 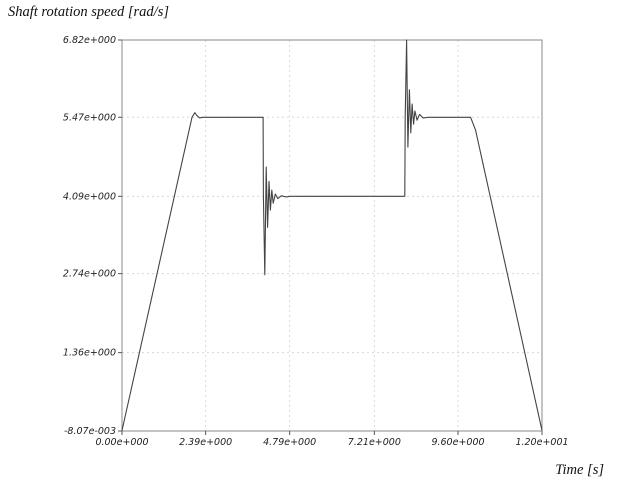 I want to click on y-tick-label: 1.36e+000, so click(x=89, y=353).